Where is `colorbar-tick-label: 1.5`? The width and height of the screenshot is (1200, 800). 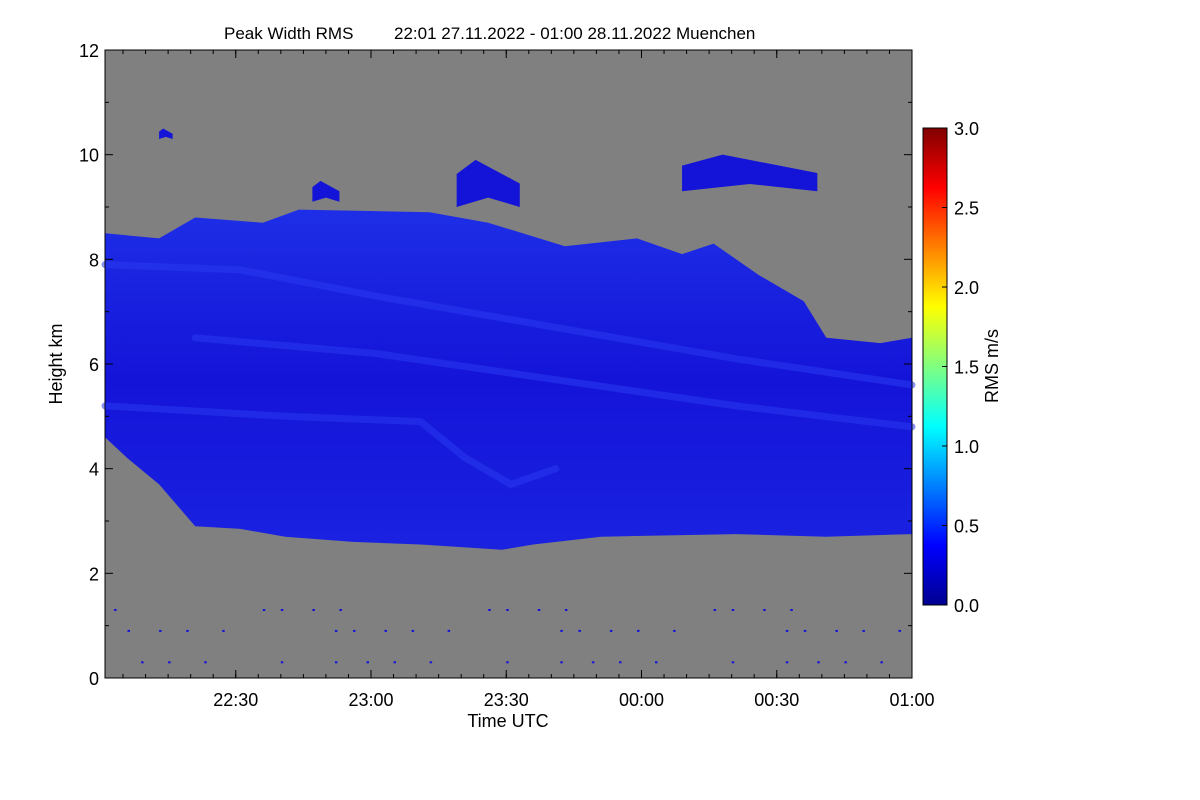
colorbar-tick-label: 1.5 is located at coordinates (966, 368).